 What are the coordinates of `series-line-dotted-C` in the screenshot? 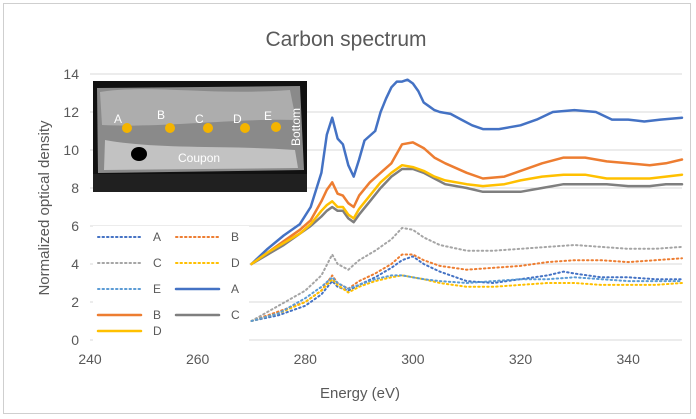 It's located at (466, 274).